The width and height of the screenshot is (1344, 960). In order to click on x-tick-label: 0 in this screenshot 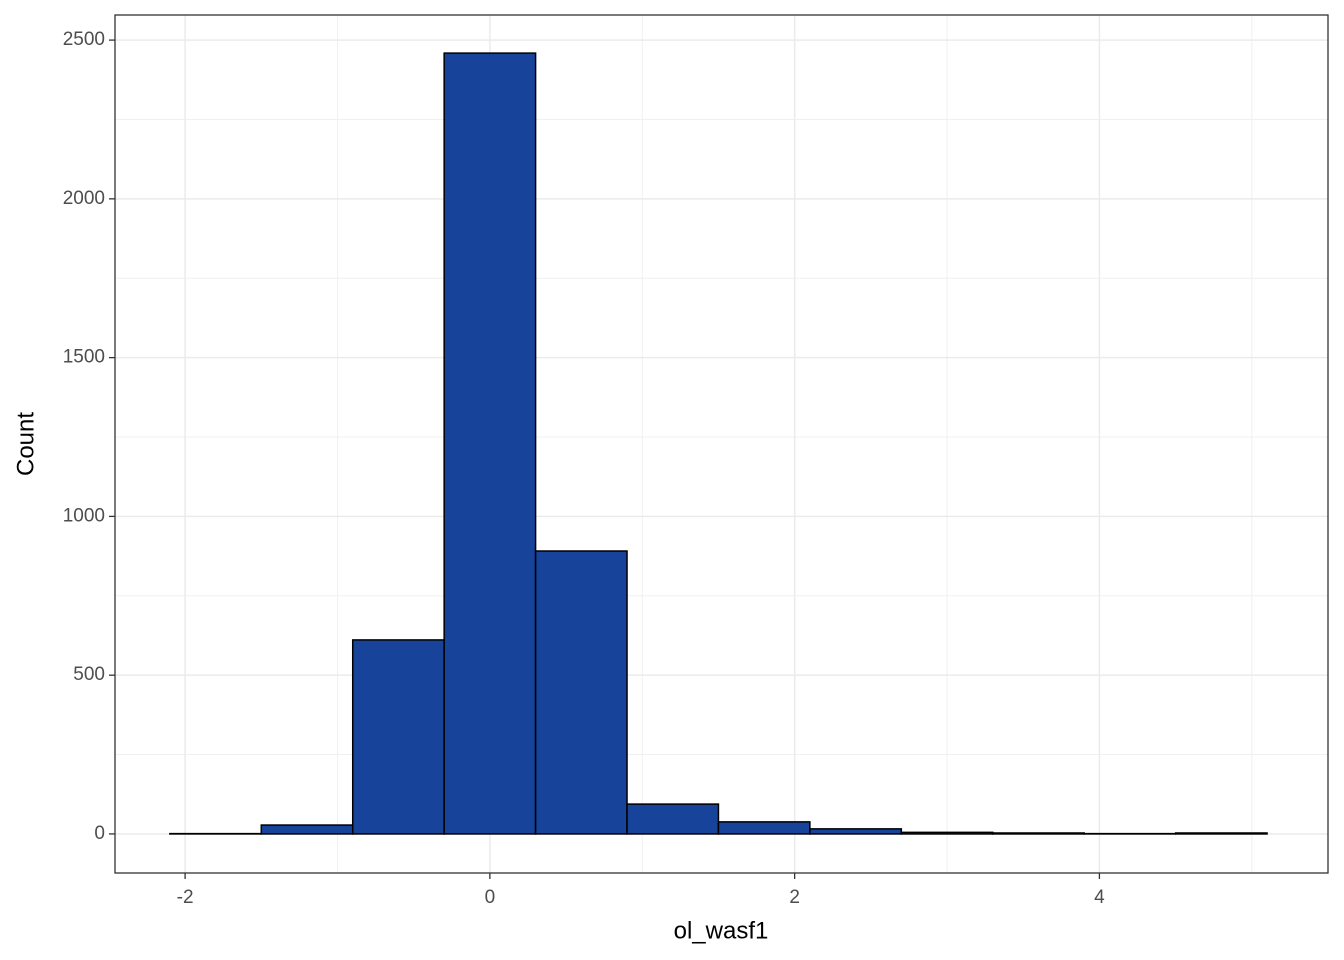, I will do `click(490, 897)`.